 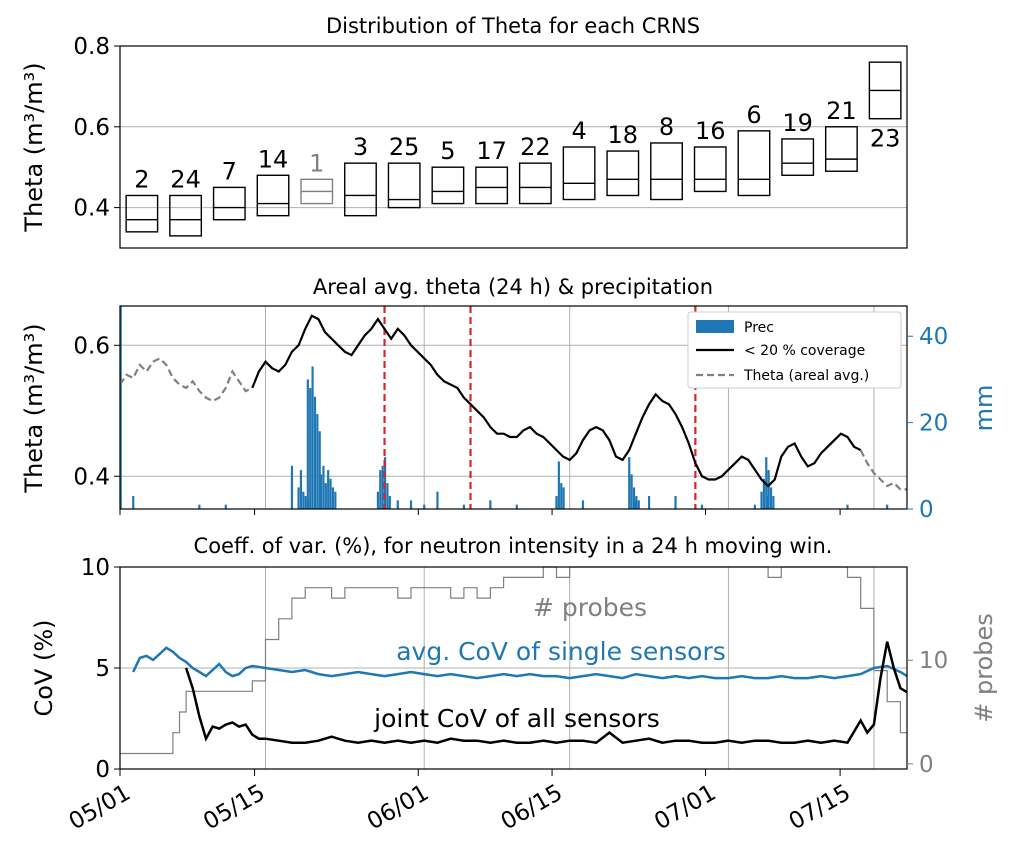 What do you see at coordinates (710, 131) in the screenshot?
I see `box-label-16: 16` at bounding box center [710, 131].